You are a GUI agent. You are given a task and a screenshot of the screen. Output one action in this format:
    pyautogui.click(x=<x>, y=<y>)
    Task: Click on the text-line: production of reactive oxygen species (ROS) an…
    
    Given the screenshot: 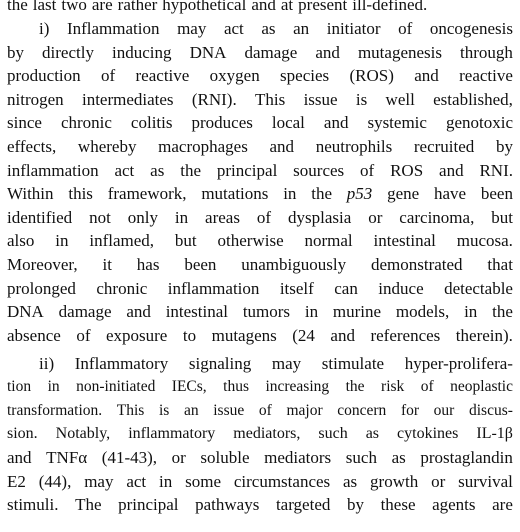 What is the action you would take?
    pyautogui.click(x=260, y=76)
    